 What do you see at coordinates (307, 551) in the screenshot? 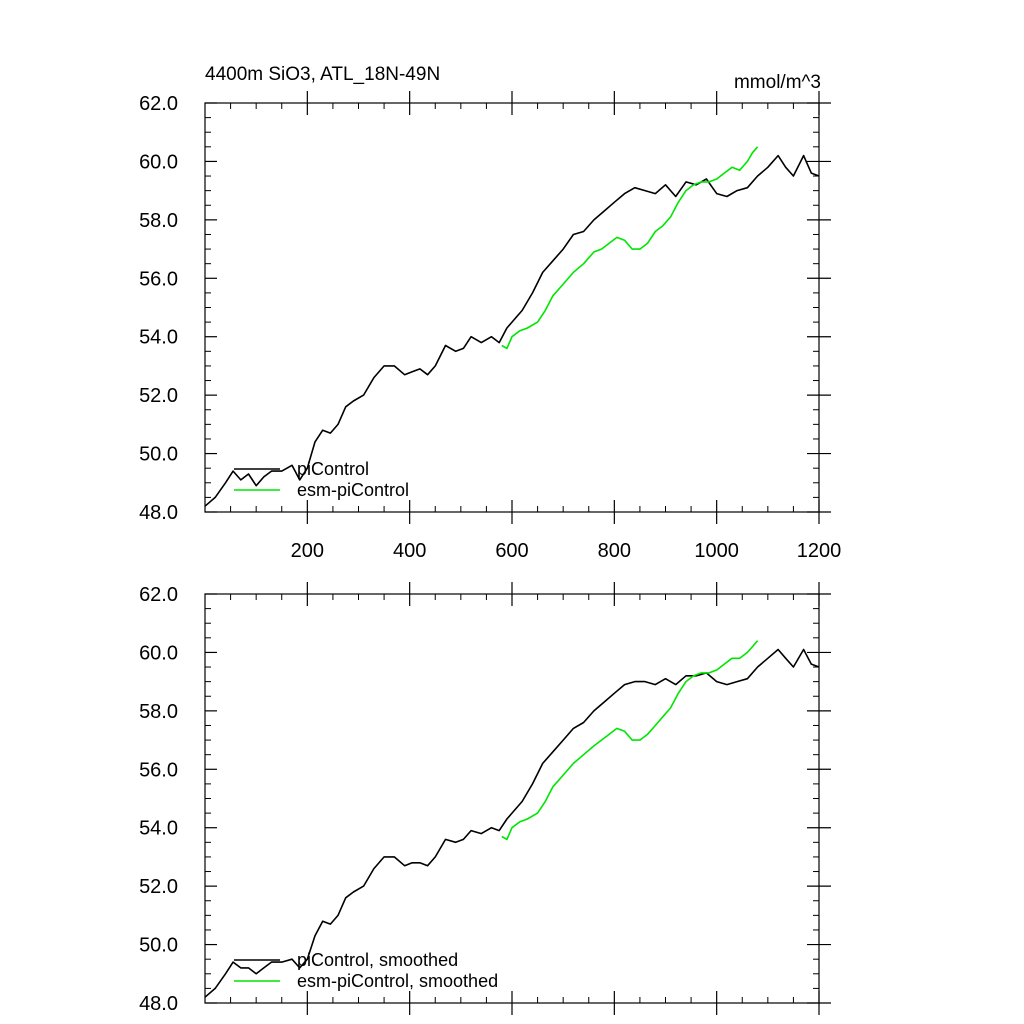
I see `x-tick-label: 200` at bounding box center [307, 551].